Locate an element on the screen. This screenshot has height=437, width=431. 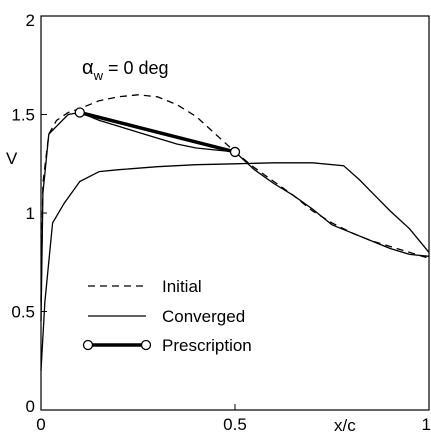
y-tick-label: 1 is located at coordinates (30, 213).